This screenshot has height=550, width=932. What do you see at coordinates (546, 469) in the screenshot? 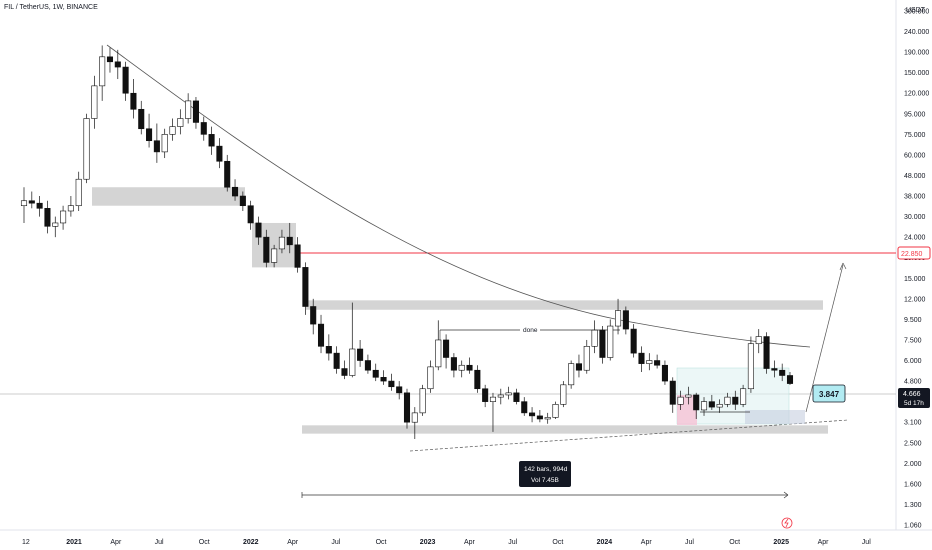
I see `range-bars-text: 142 bars, 994d` at bounding box center [546, 469].